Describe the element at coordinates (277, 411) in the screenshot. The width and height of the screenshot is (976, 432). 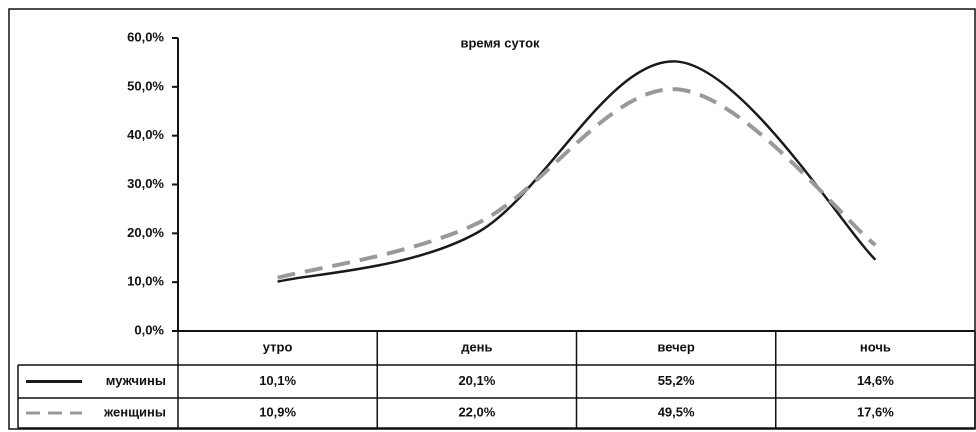
I see `value-label: 10,9%` at that location.